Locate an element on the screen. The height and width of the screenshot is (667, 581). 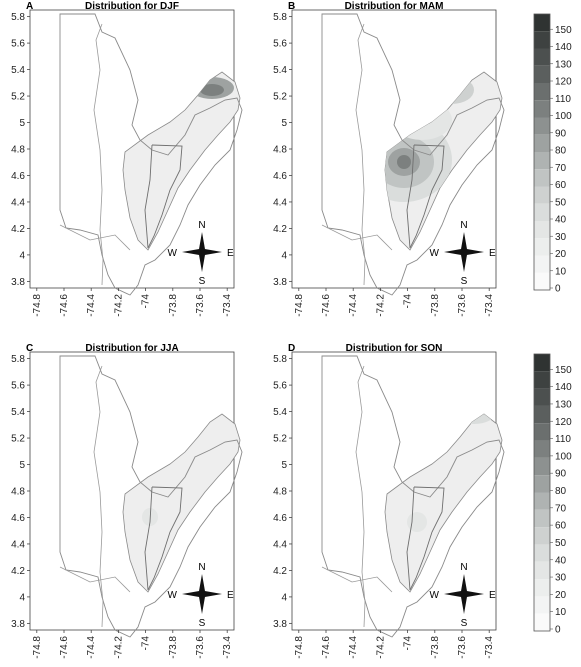
colorbar-label: 140 is located at coordinates (563, 47).